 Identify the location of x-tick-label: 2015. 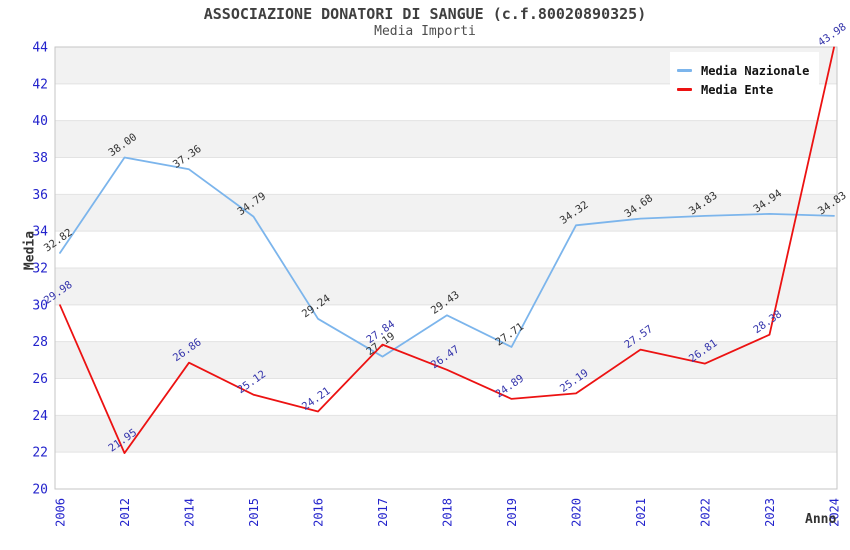
(254, 512).